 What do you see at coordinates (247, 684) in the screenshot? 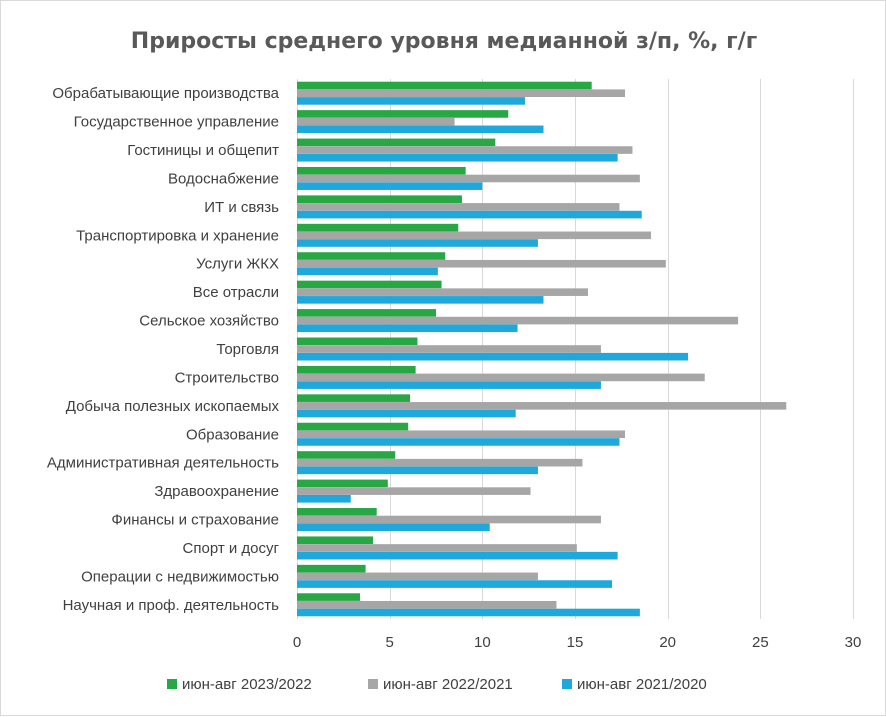
I see `legend-label: июн-авг 2023/2022` at bounding box center [247, 684].